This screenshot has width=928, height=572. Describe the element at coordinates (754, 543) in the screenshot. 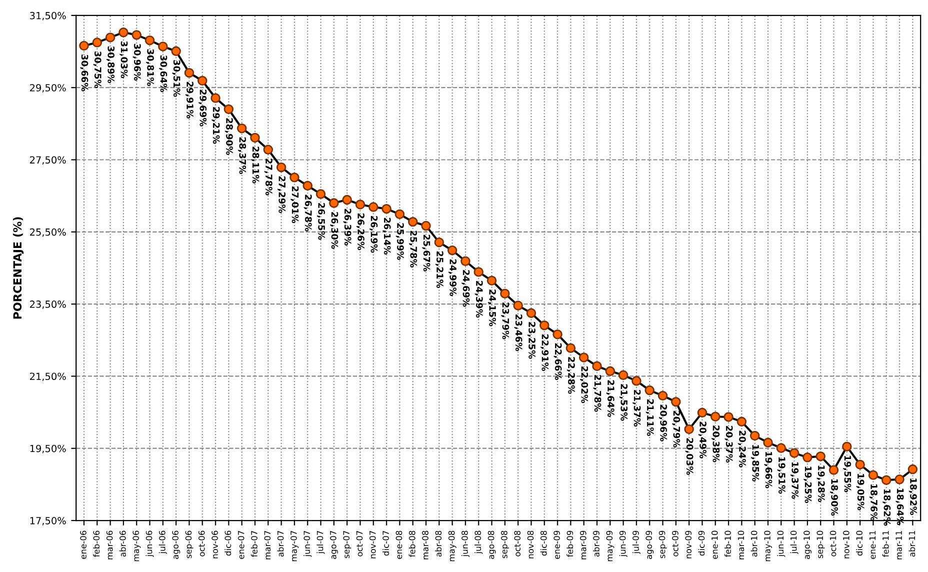

I see `x-tick-label: abr-10` at that location.